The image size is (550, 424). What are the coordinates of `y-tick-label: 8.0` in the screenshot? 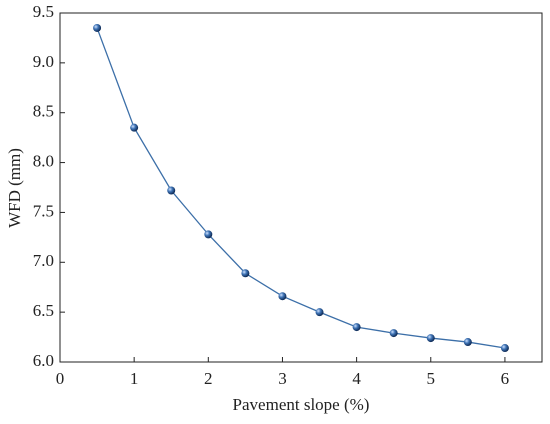 It's located at (43, 160).